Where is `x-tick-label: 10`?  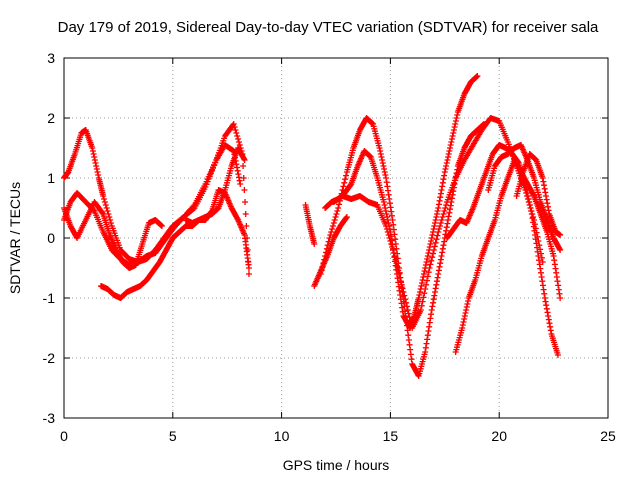 x-tick-label: 10 is located at coordinates (282, 436).